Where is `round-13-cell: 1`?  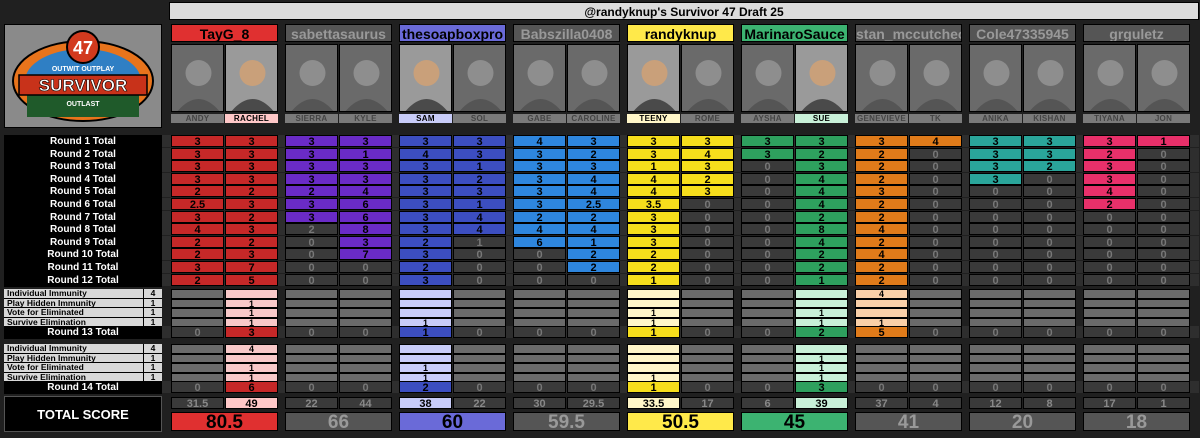
round-13-cell: 1 is located at coordinates (653, 332).